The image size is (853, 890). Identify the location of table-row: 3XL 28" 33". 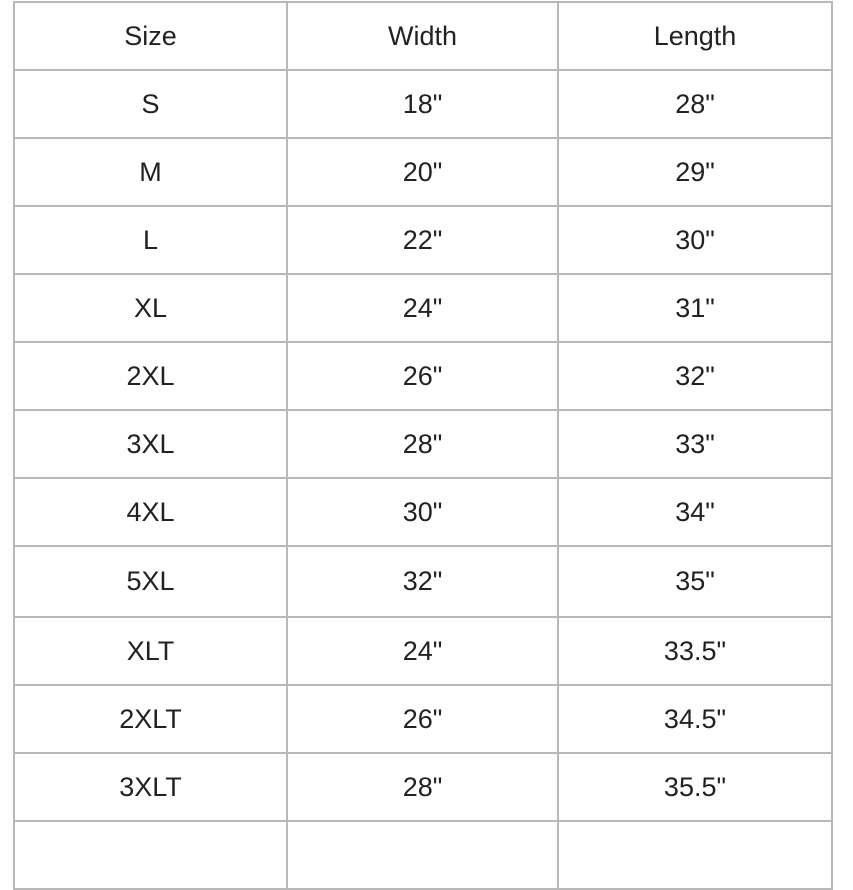
(423, 444).